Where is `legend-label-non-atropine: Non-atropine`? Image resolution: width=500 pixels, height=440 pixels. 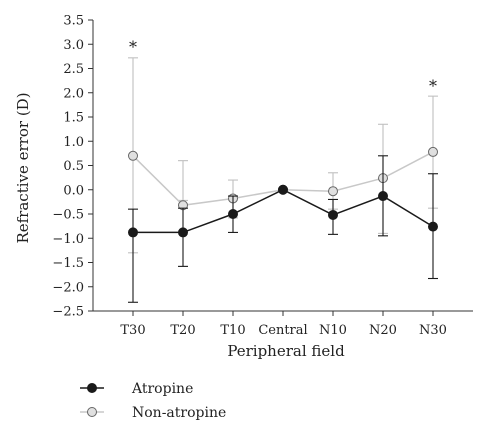
legend-label-non-atropine: Non-atropine is located at coordinates (179, 413).